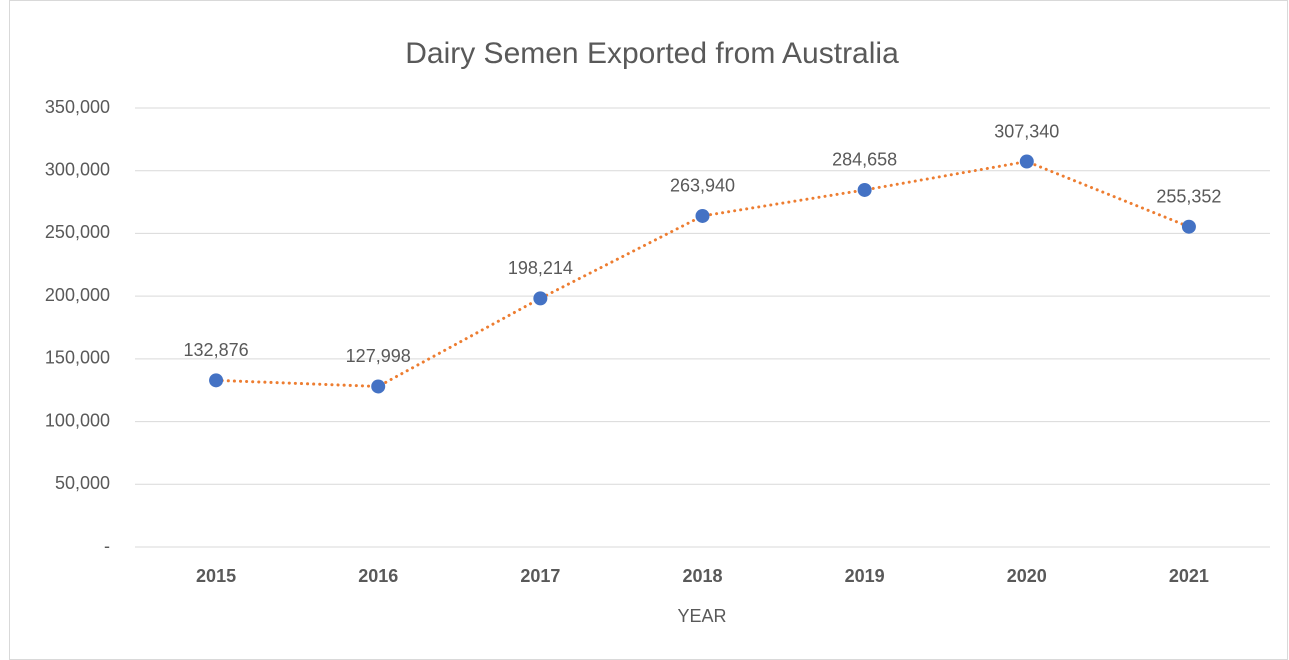 The image size is (1289, 660). Describe the element at coordinates (701, 616) in the screenshot. I see `x-axis-title: YEAR` at that location.